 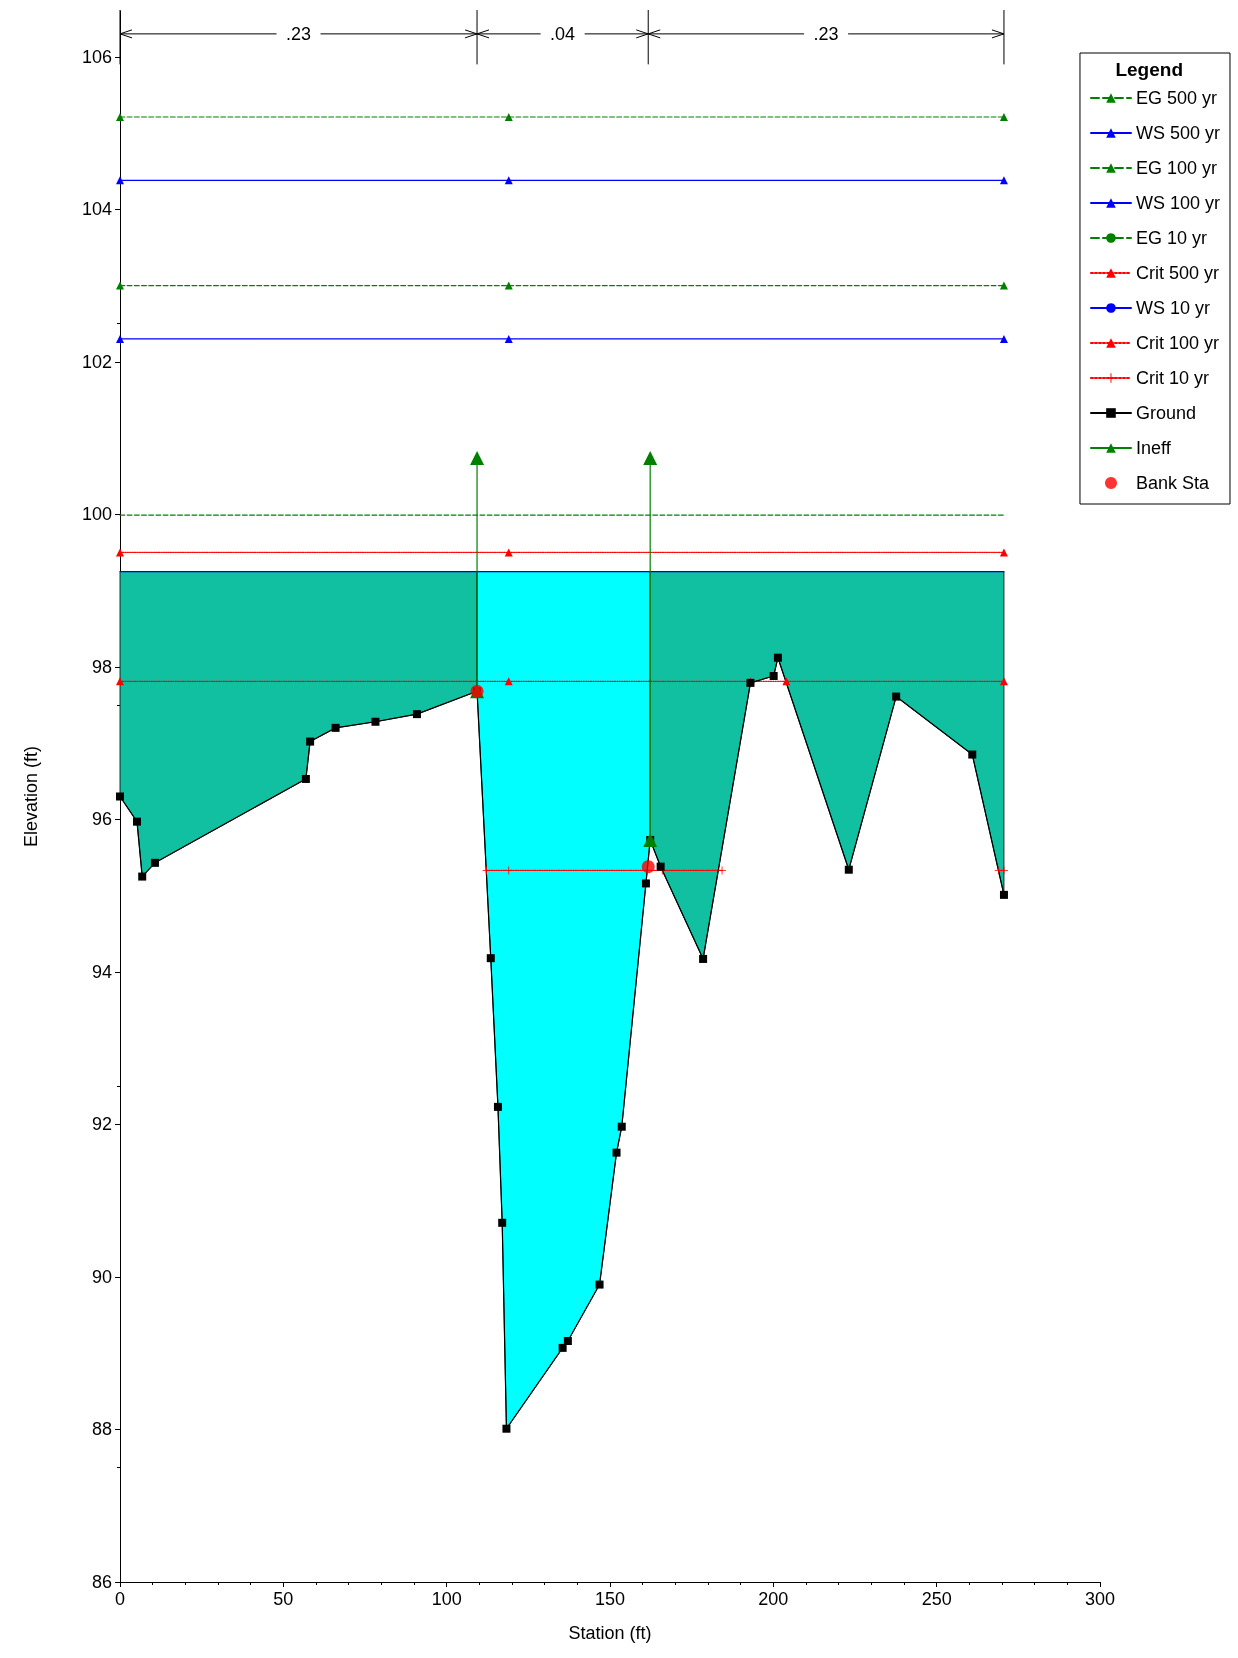 What do you see at coordinates (101, 1429) in the screenshot?
I see `y-tick-label: 88` at bounding box center [101, 1429].